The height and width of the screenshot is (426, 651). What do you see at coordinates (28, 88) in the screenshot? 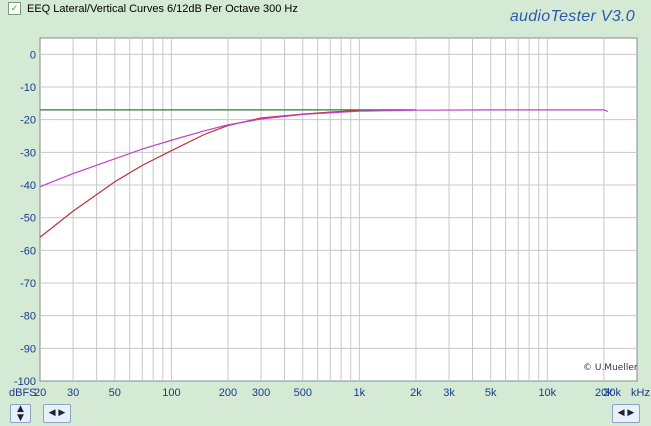
I see `y-tick-label: -10` at bounding box center [28, 88].